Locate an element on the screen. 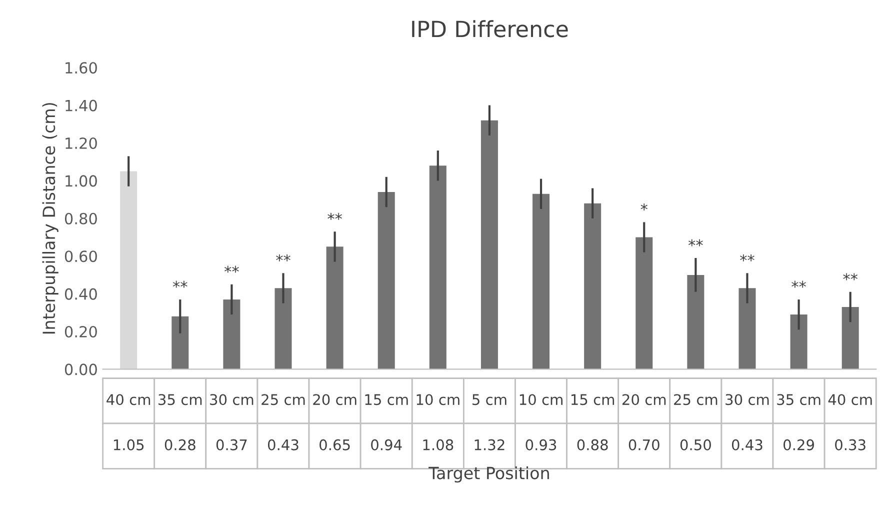 The width and height of the screenshot is (894, 520). data-label: 0.50 is located at coordinates (695, 444).